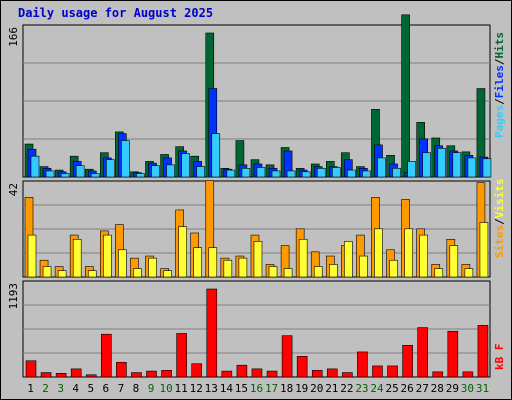 The width and height of the screenshot is (512, 400). What do you see at coordinates (286, 388) in the screenshot?
I see `x-tick-label-day-18: 18` at bounding box center [286, 388].